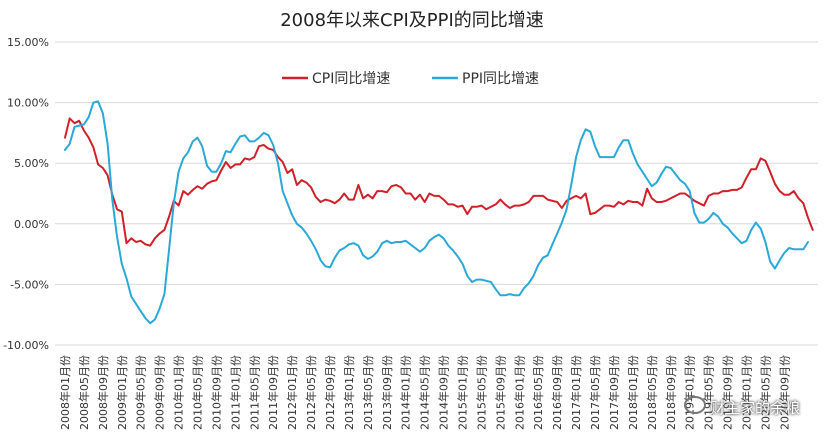 This screenshot has width=824, height=444. I want to click on y-tick-label: 15.00%, so click(28, 42).